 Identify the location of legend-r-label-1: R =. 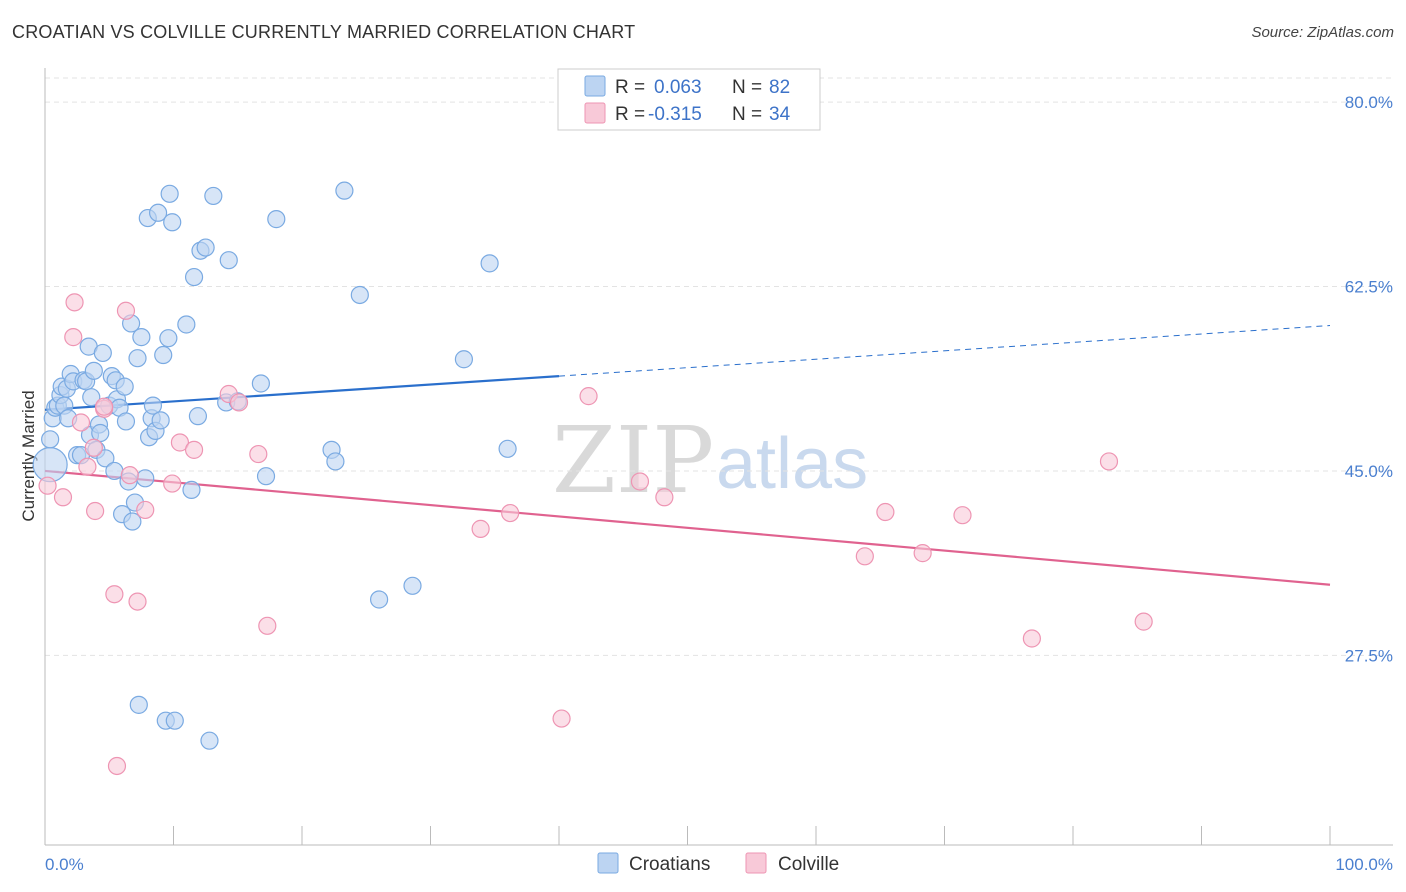
(630, 87).